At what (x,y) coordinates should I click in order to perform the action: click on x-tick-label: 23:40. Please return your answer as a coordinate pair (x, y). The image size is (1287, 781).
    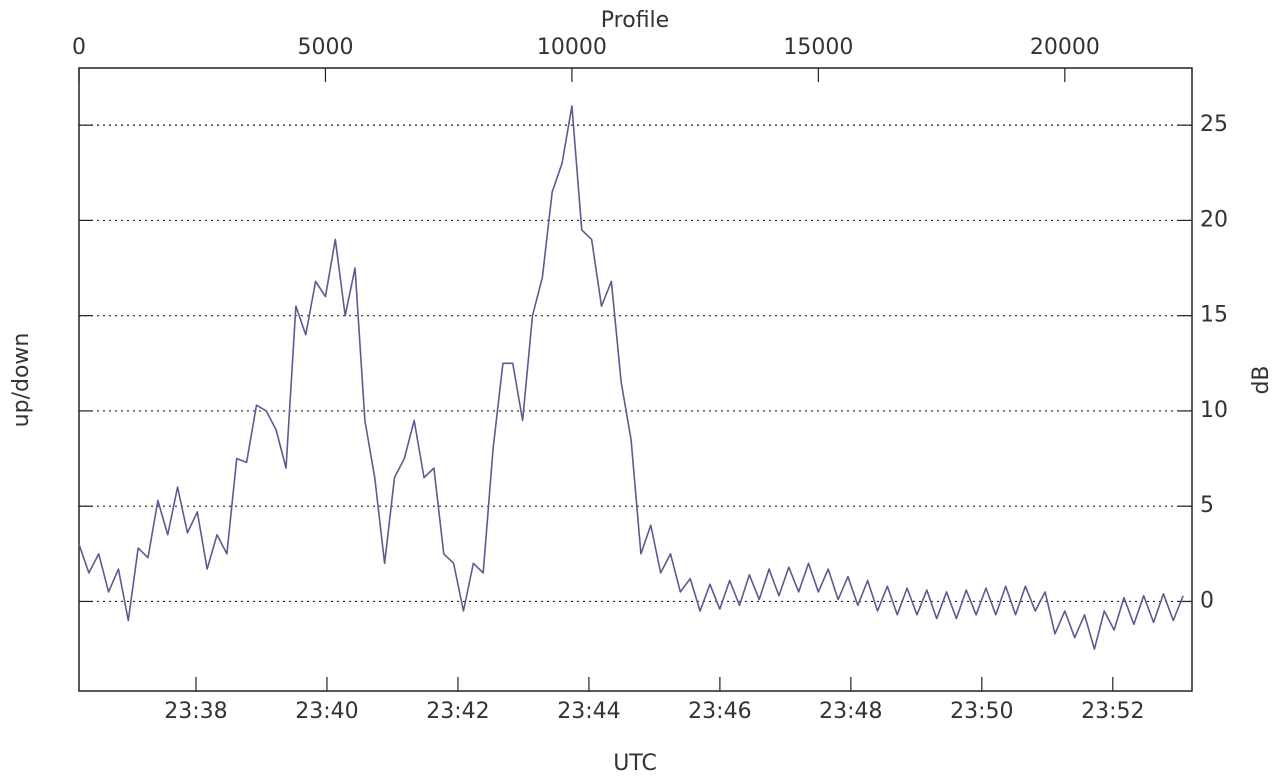
    Looking at the image, I should click on (326, 711).